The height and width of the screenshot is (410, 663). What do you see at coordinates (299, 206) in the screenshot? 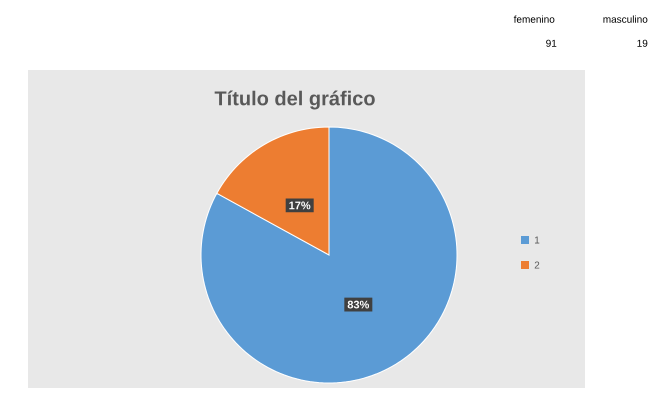
I see `data-label: 17%` at bounding box center [299, 206].